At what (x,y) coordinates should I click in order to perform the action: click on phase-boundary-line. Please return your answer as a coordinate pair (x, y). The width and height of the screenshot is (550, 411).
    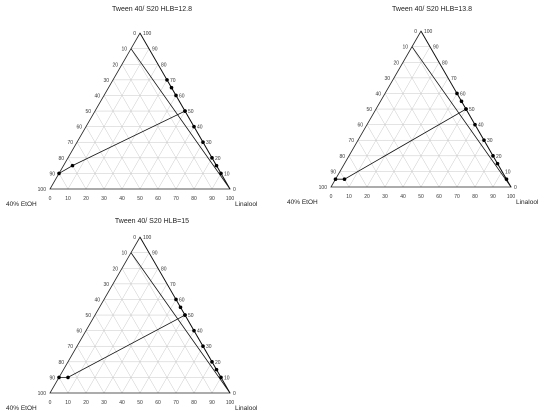
    Looking at the image, I should click on (140, 338).